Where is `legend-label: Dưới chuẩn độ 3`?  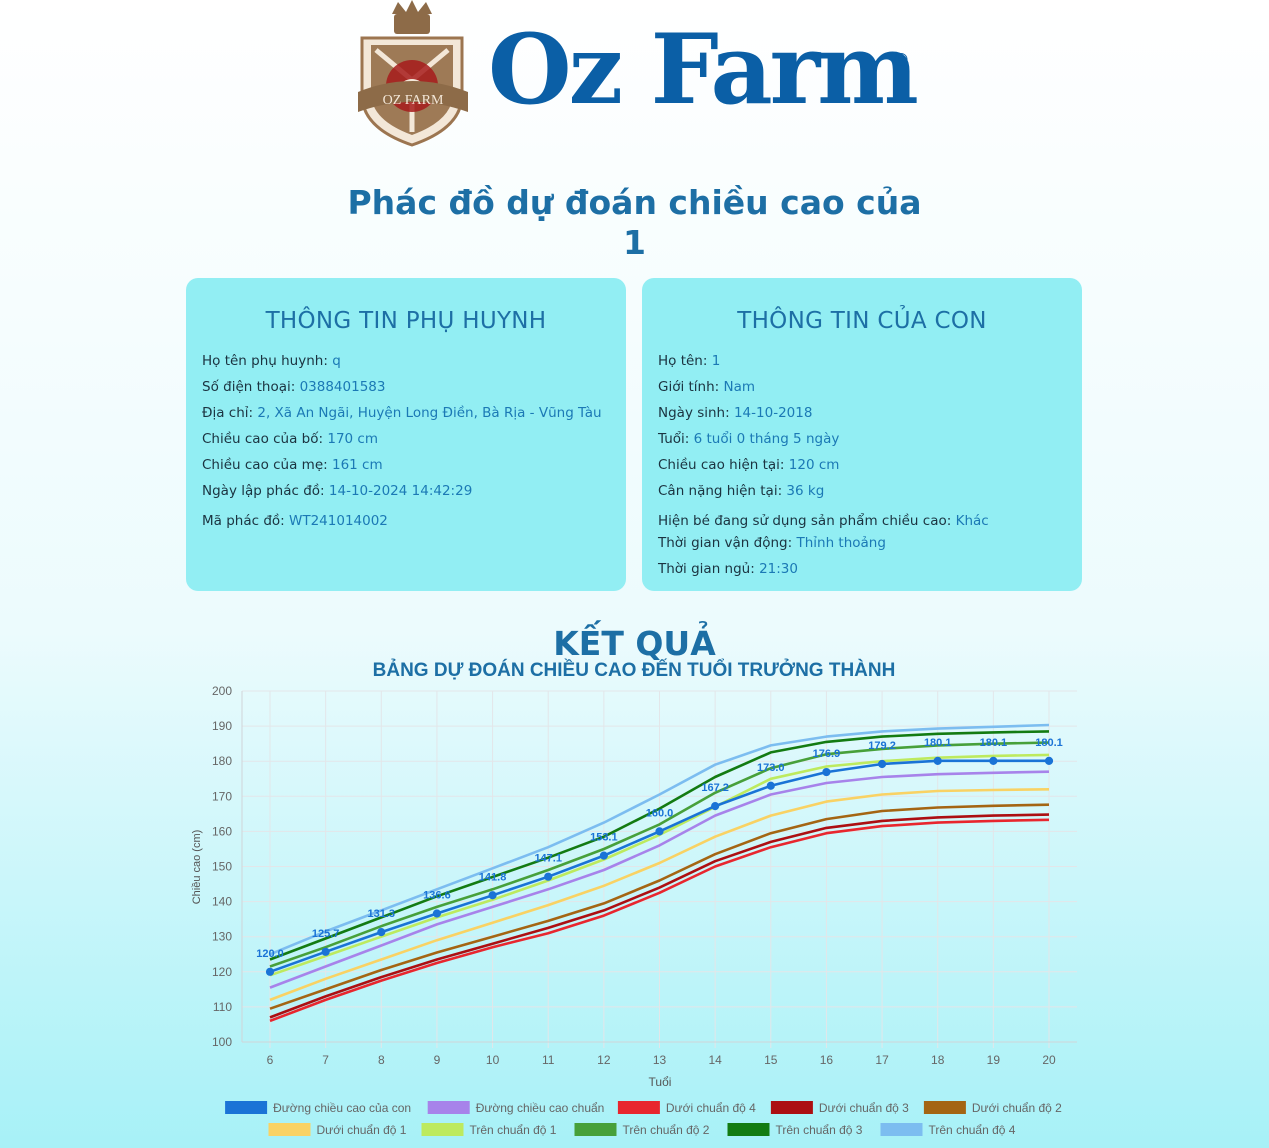
legend-label: Dưới chuẩn độ 3 is located at coordinates (864, 1108).